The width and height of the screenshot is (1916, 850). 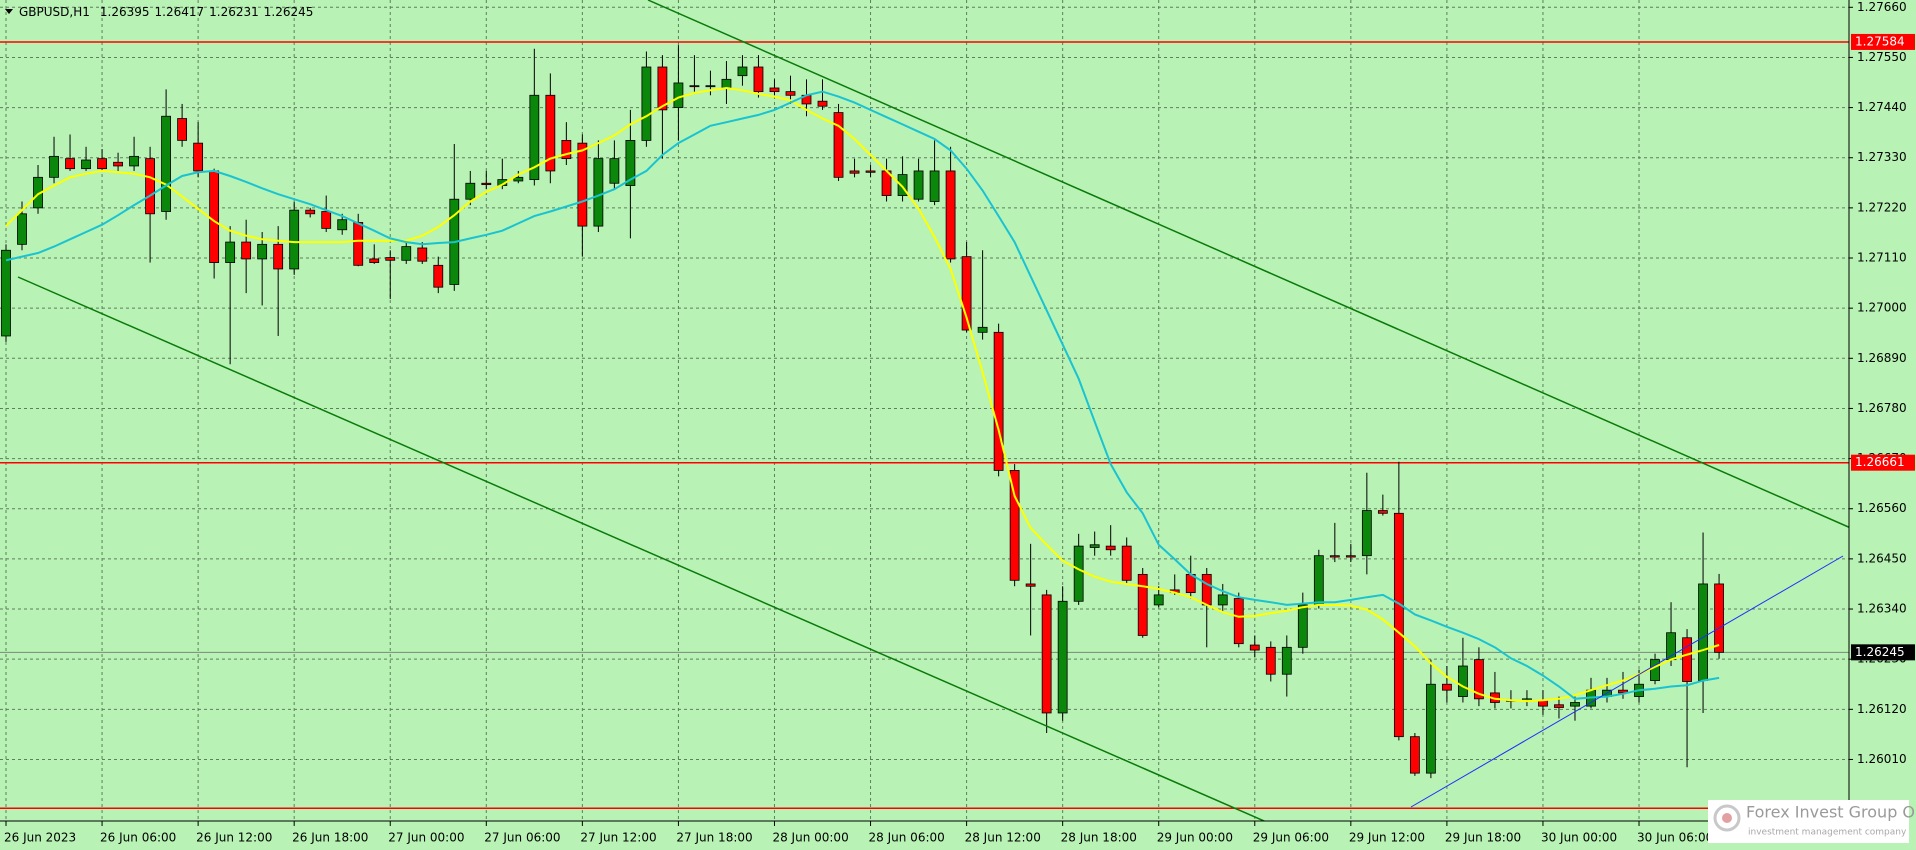 What do you see at coordinates (1882, 609) in the screenshot?
I see `y-tick-label: 1.26340` at bounding box center [1882, 609].